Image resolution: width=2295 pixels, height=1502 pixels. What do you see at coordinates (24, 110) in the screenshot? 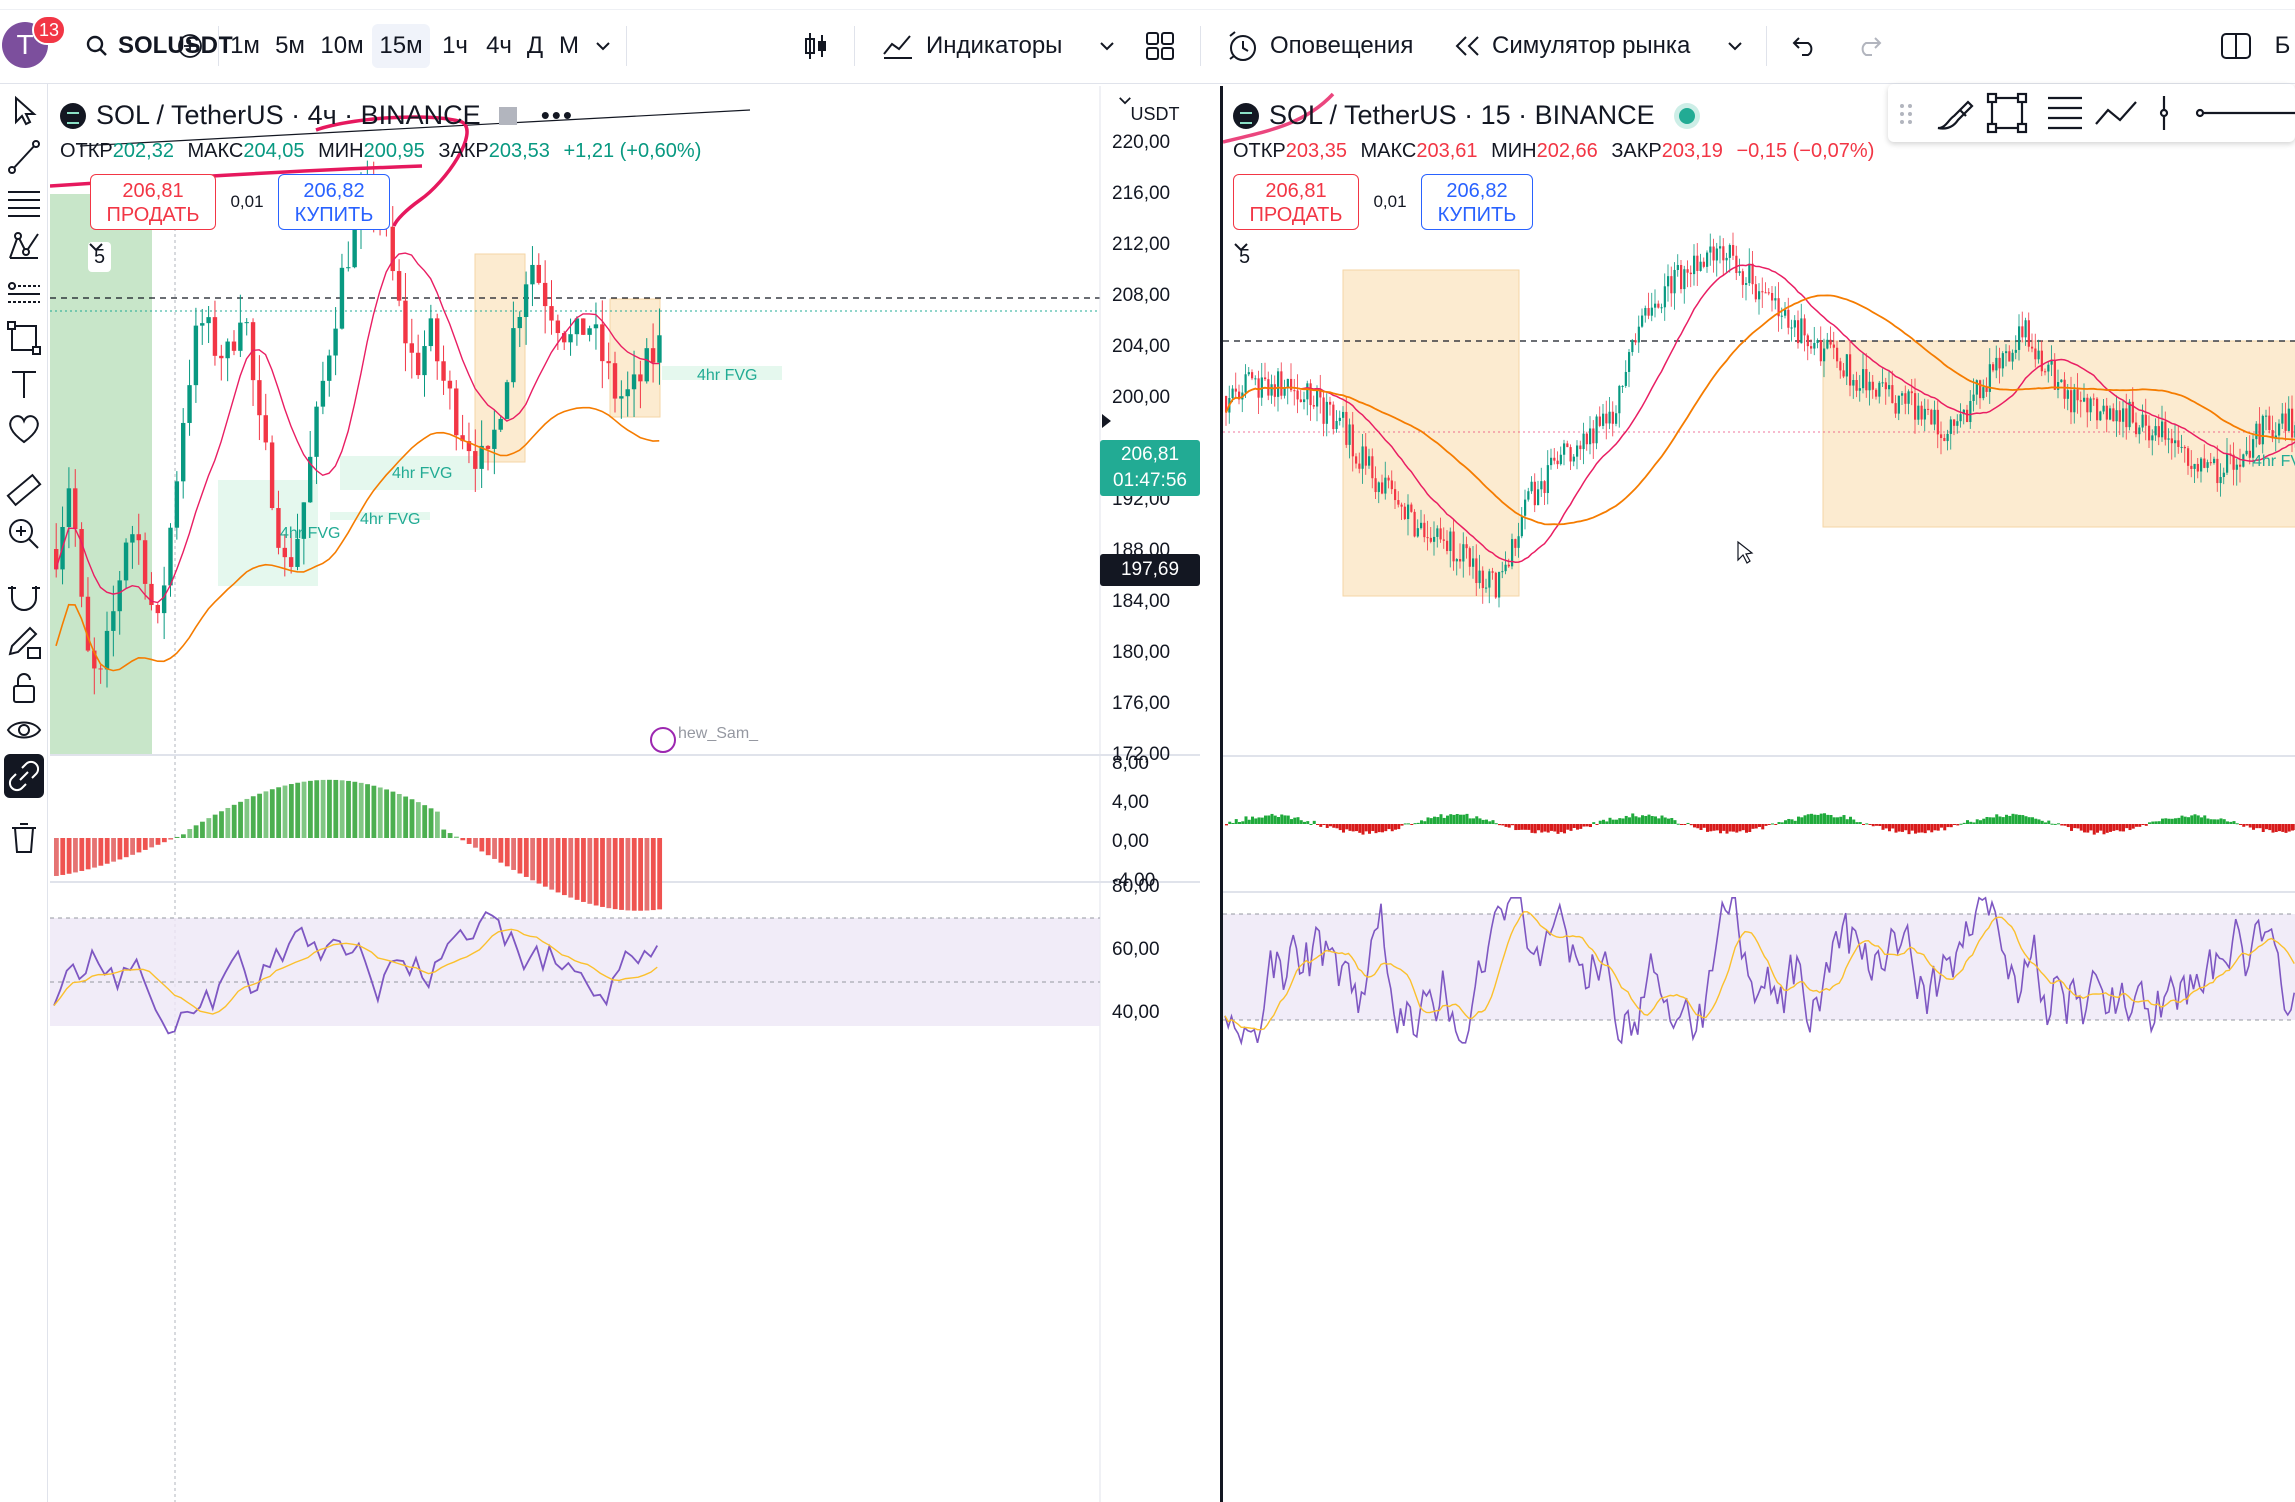
I see `cursor-tool` at bounding box center [24, 110].